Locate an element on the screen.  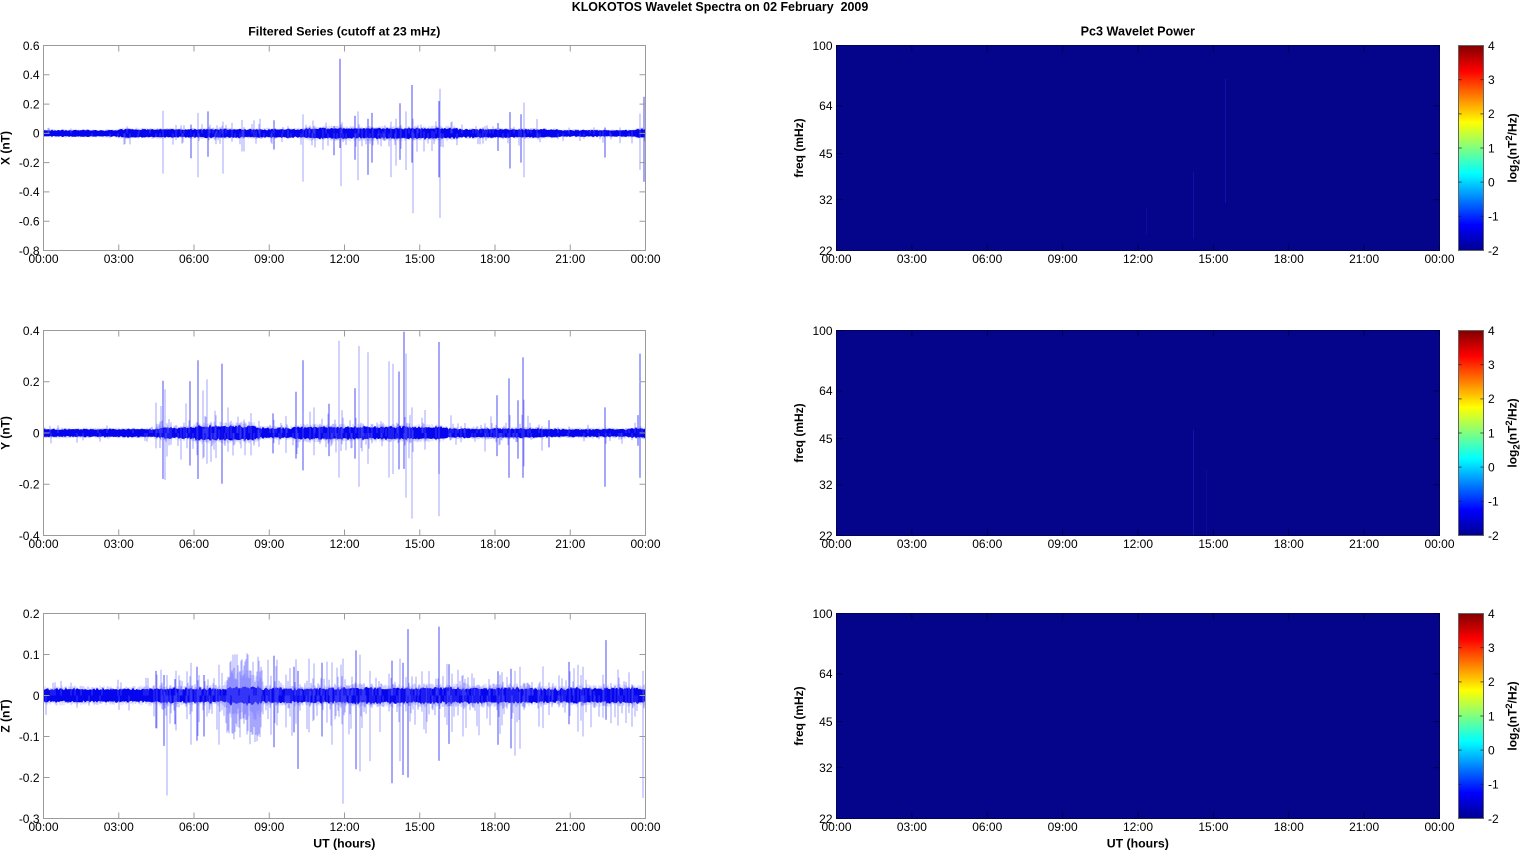
svg-text: 0.2 is located at coordinates (31, 614).